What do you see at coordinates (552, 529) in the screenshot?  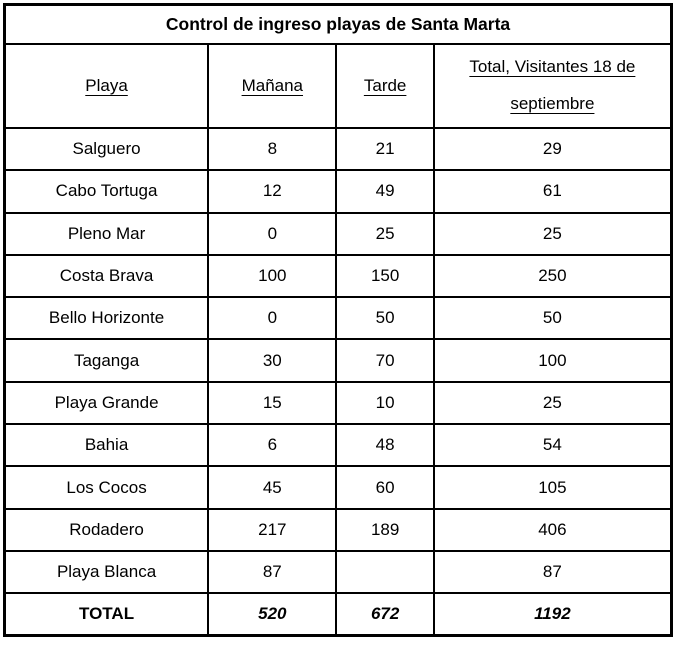 I see `total-cell: 406` at bounding box center [552, 529].